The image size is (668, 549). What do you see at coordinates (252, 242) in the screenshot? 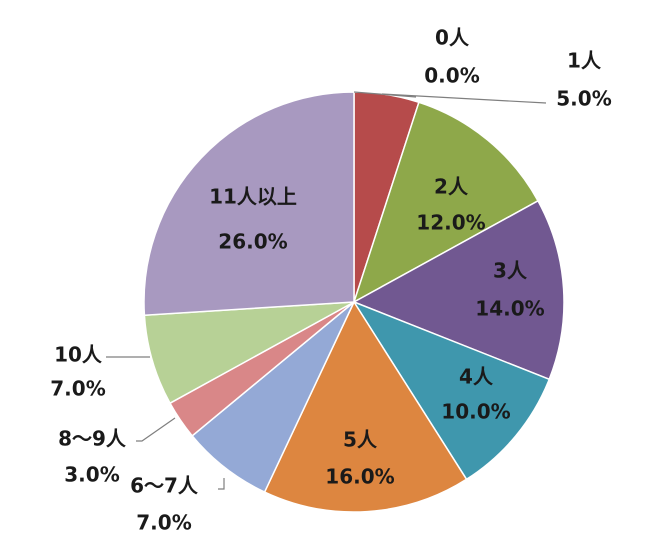
I see `slice-value-label-9: 26.0%` at bounding box center [252, 242].